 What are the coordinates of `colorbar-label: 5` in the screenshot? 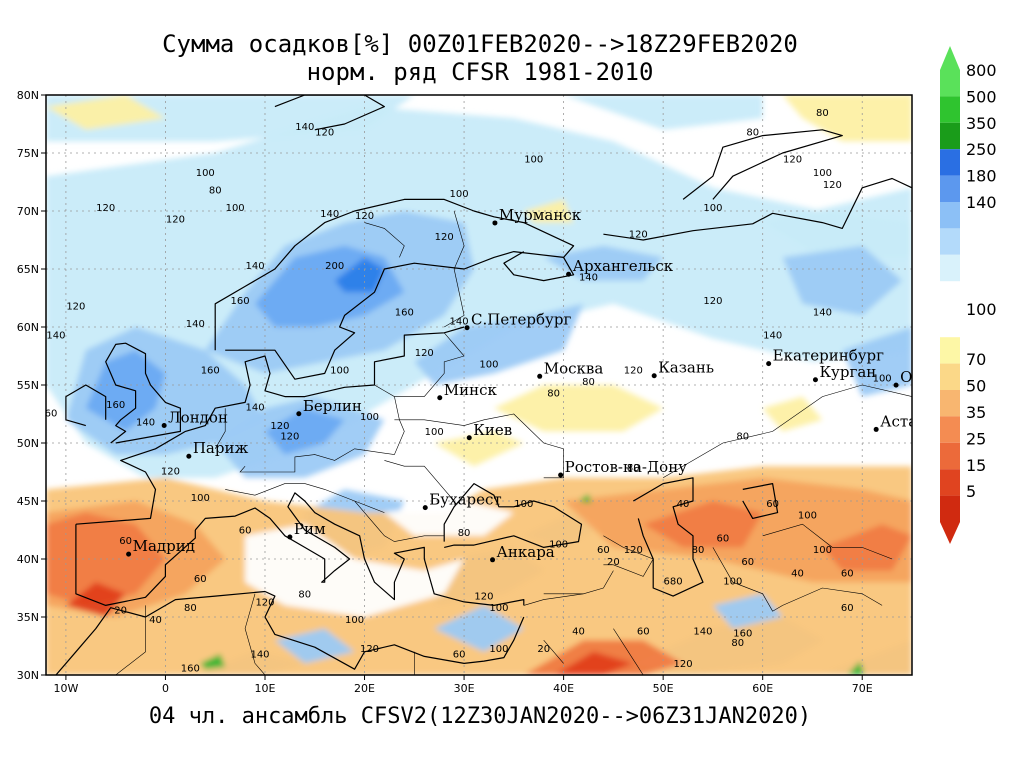 It's located at (971, 491).